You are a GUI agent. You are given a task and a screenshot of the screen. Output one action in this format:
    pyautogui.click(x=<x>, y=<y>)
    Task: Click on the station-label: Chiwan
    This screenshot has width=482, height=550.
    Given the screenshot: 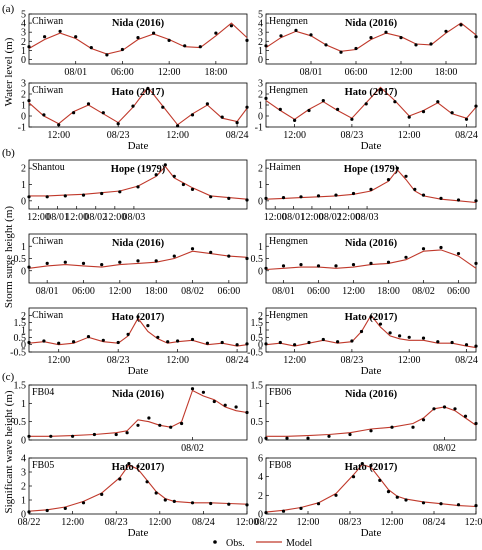 What is the action you would take?
    pyautogui.click(x=47, y=21)
    